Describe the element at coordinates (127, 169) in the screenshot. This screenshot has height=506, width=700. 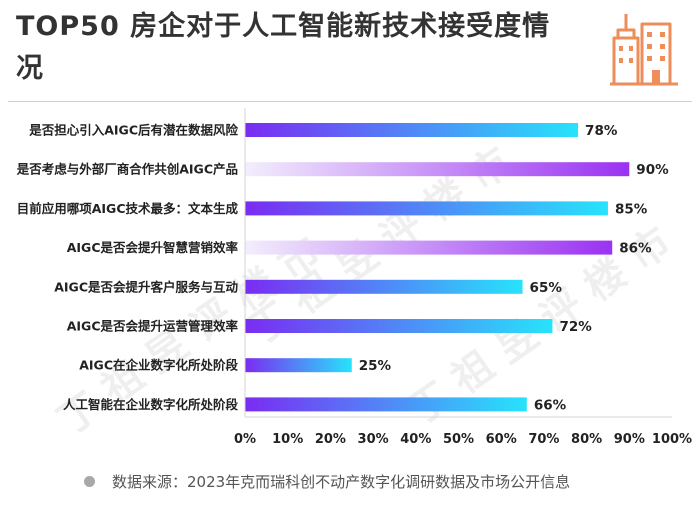
I see `category-label: 是否考虑与外部厂商合作共创AIGC产品` at that location.